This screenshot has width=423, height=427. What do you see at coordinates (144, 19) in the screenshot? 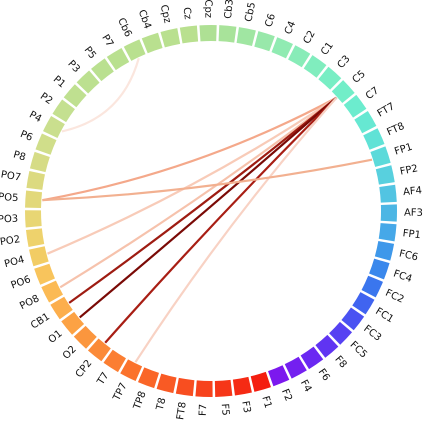
I see `node-label: Cb4` at bounding box center [144, 19].